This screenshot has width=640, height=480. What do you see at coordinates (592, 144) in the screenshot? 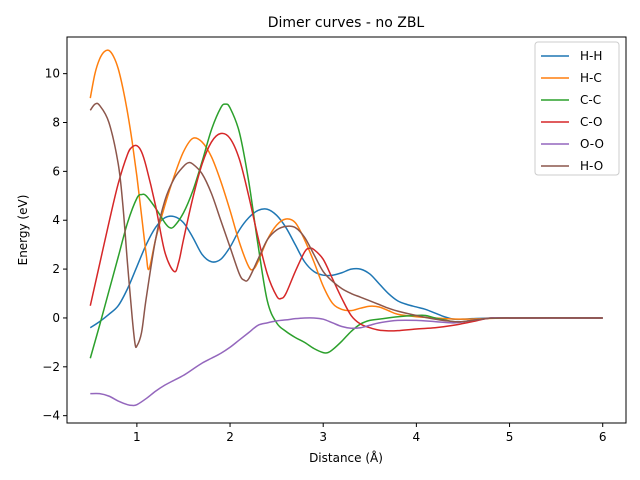
I see `legend-label-o-o: O-O` at bounding box center [592, 144].